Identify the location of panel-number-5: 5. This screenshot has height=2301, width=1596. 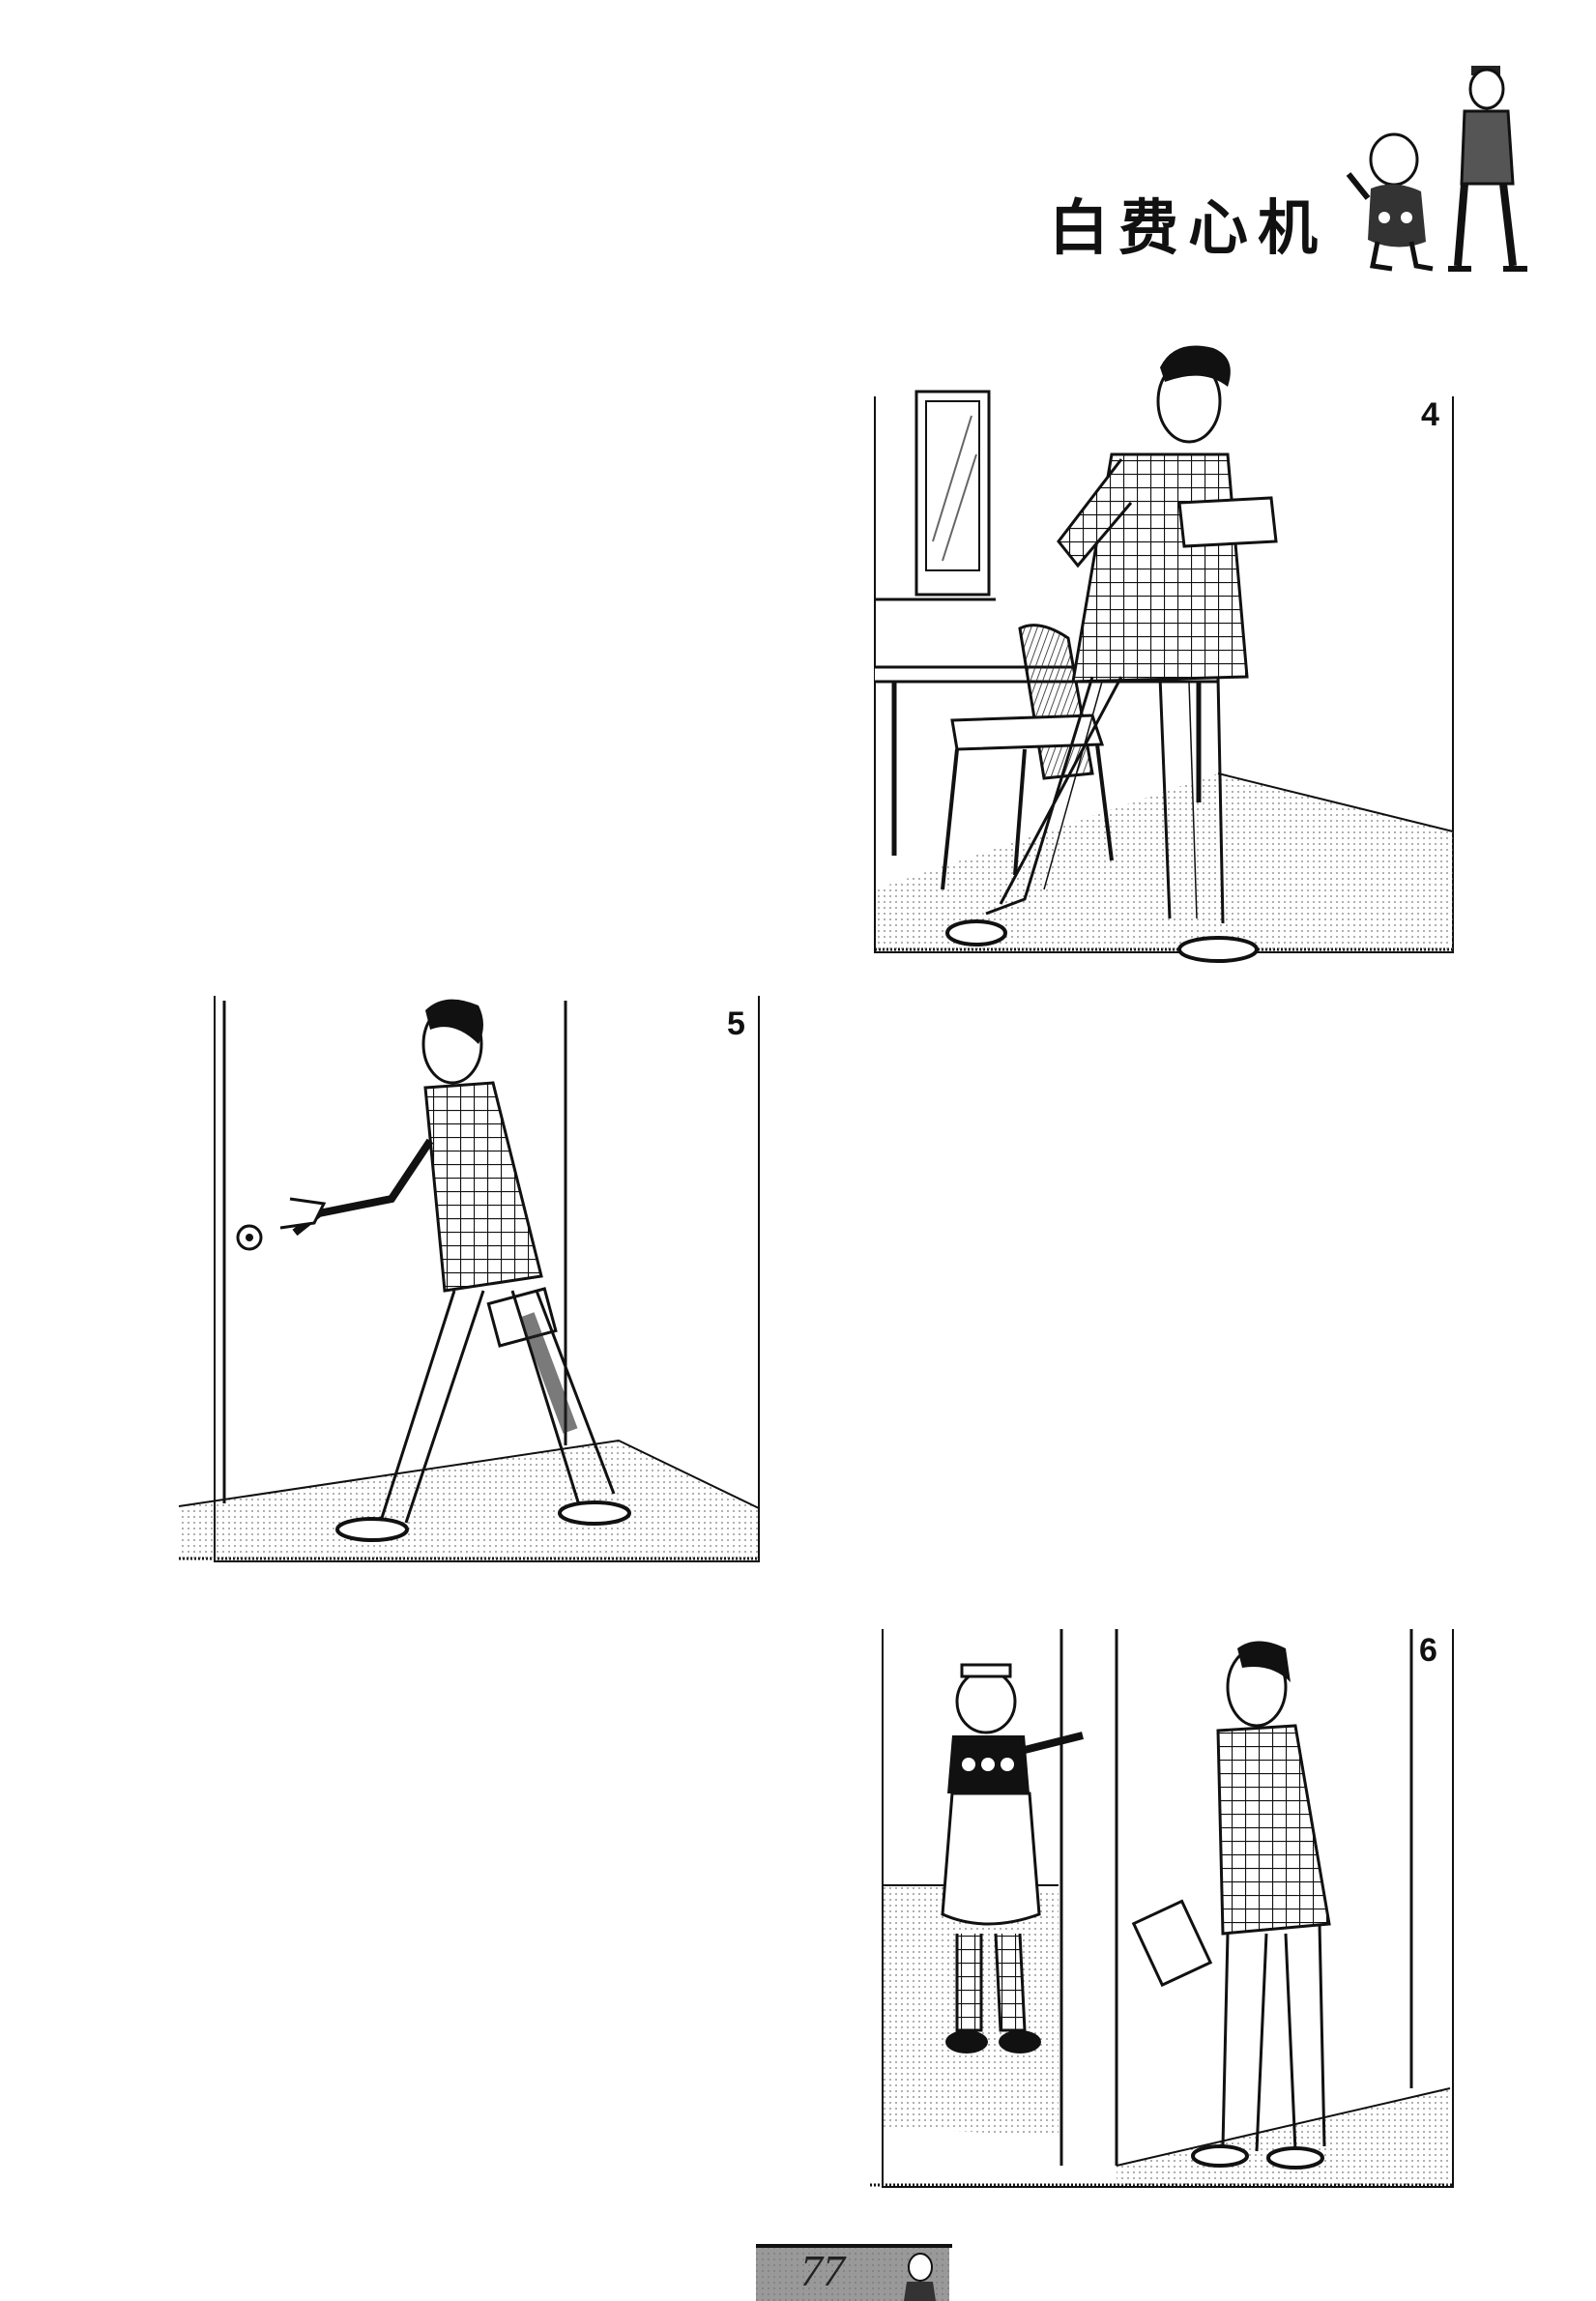
(736, 1024).